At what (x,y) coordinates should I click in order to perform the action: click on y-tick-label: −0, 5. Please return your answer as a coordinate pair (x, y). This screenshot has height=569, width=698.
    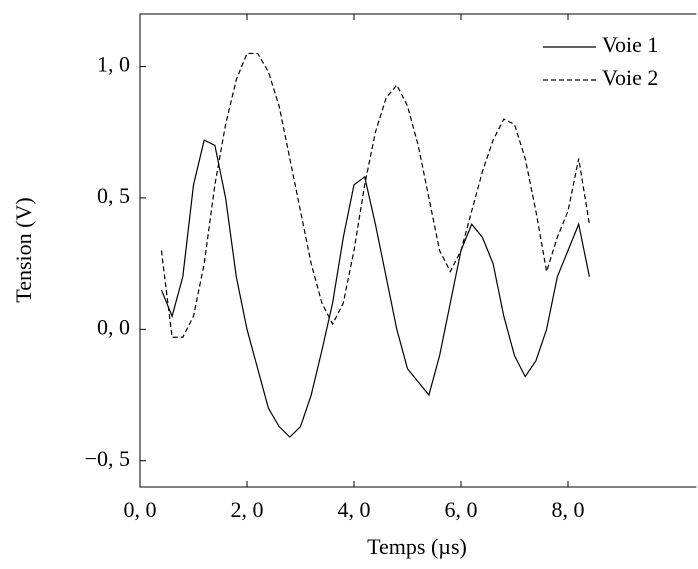
    Looking at the image, I should click on (107, 458).